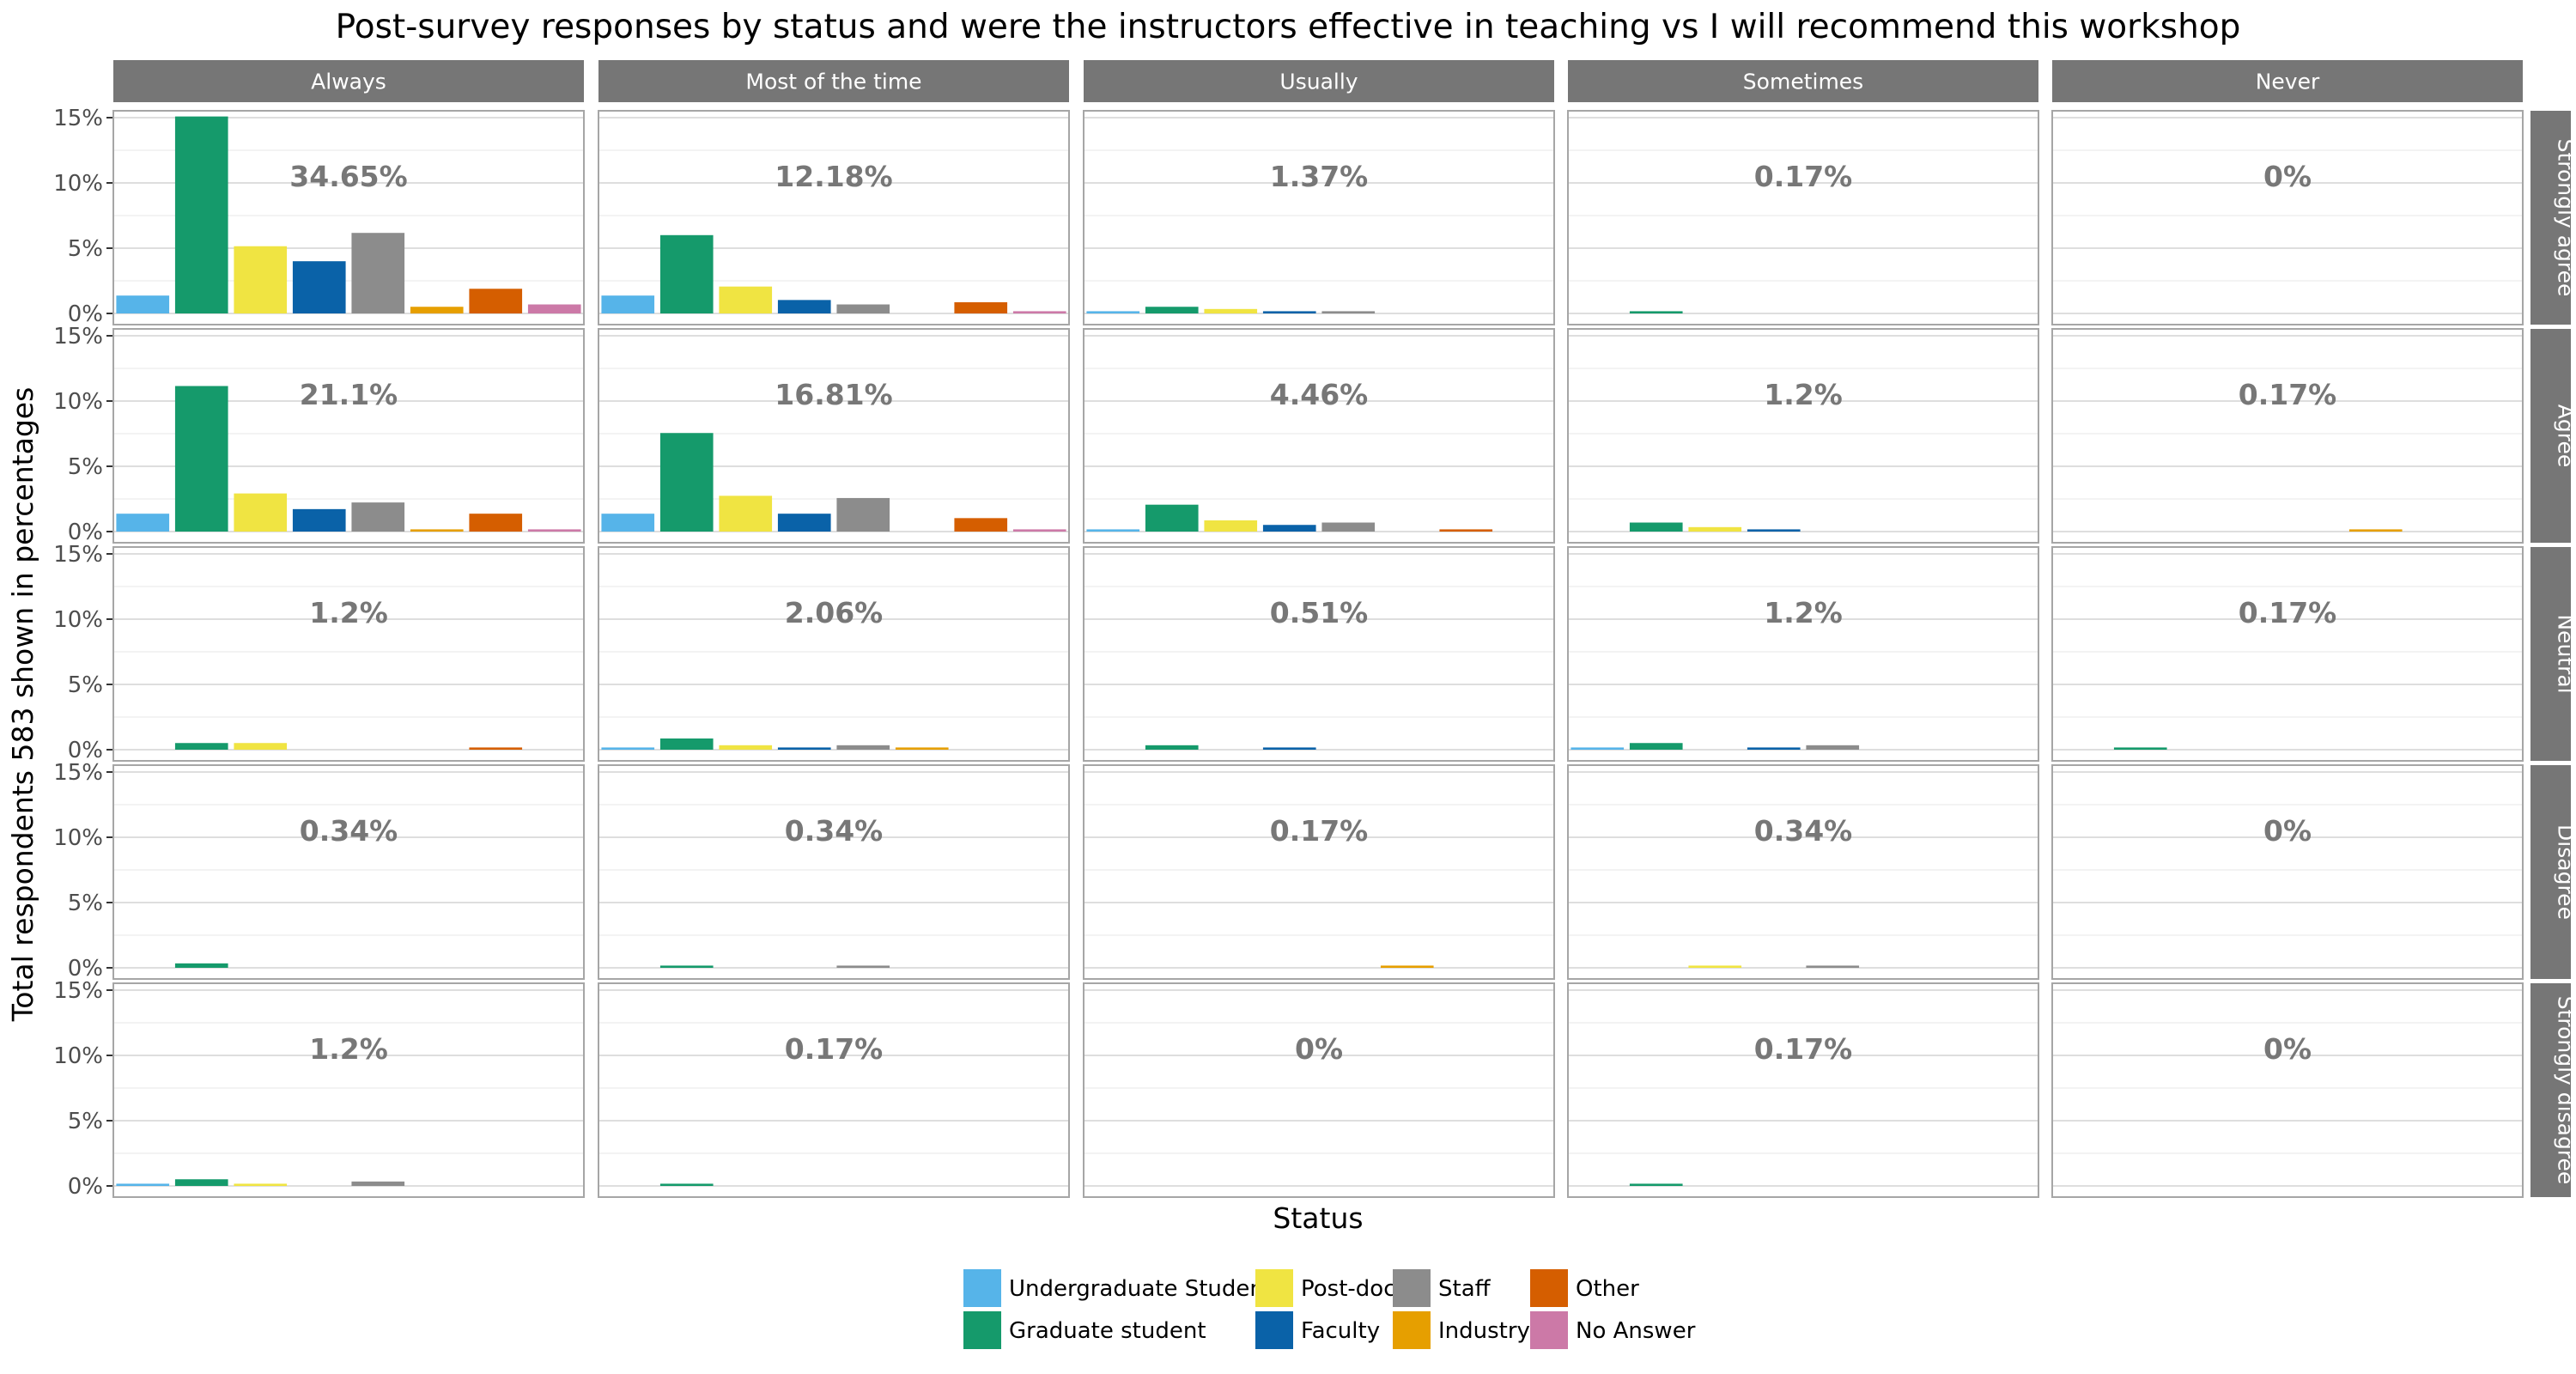  What do you see at coordinates (348, 176) in the screenshot?
I see `panel-total-label: 34.65%` at bounding box center [348, 176].